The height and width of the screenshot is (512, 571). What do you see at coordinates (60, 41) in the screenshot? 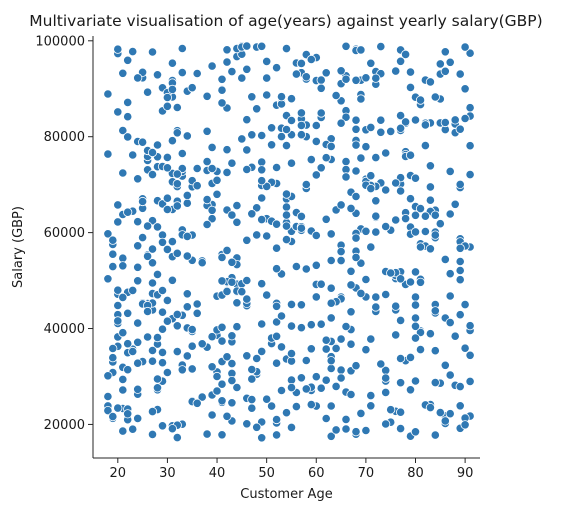
I see `y-tick-label: 100000` at bounding box center [60, 41].